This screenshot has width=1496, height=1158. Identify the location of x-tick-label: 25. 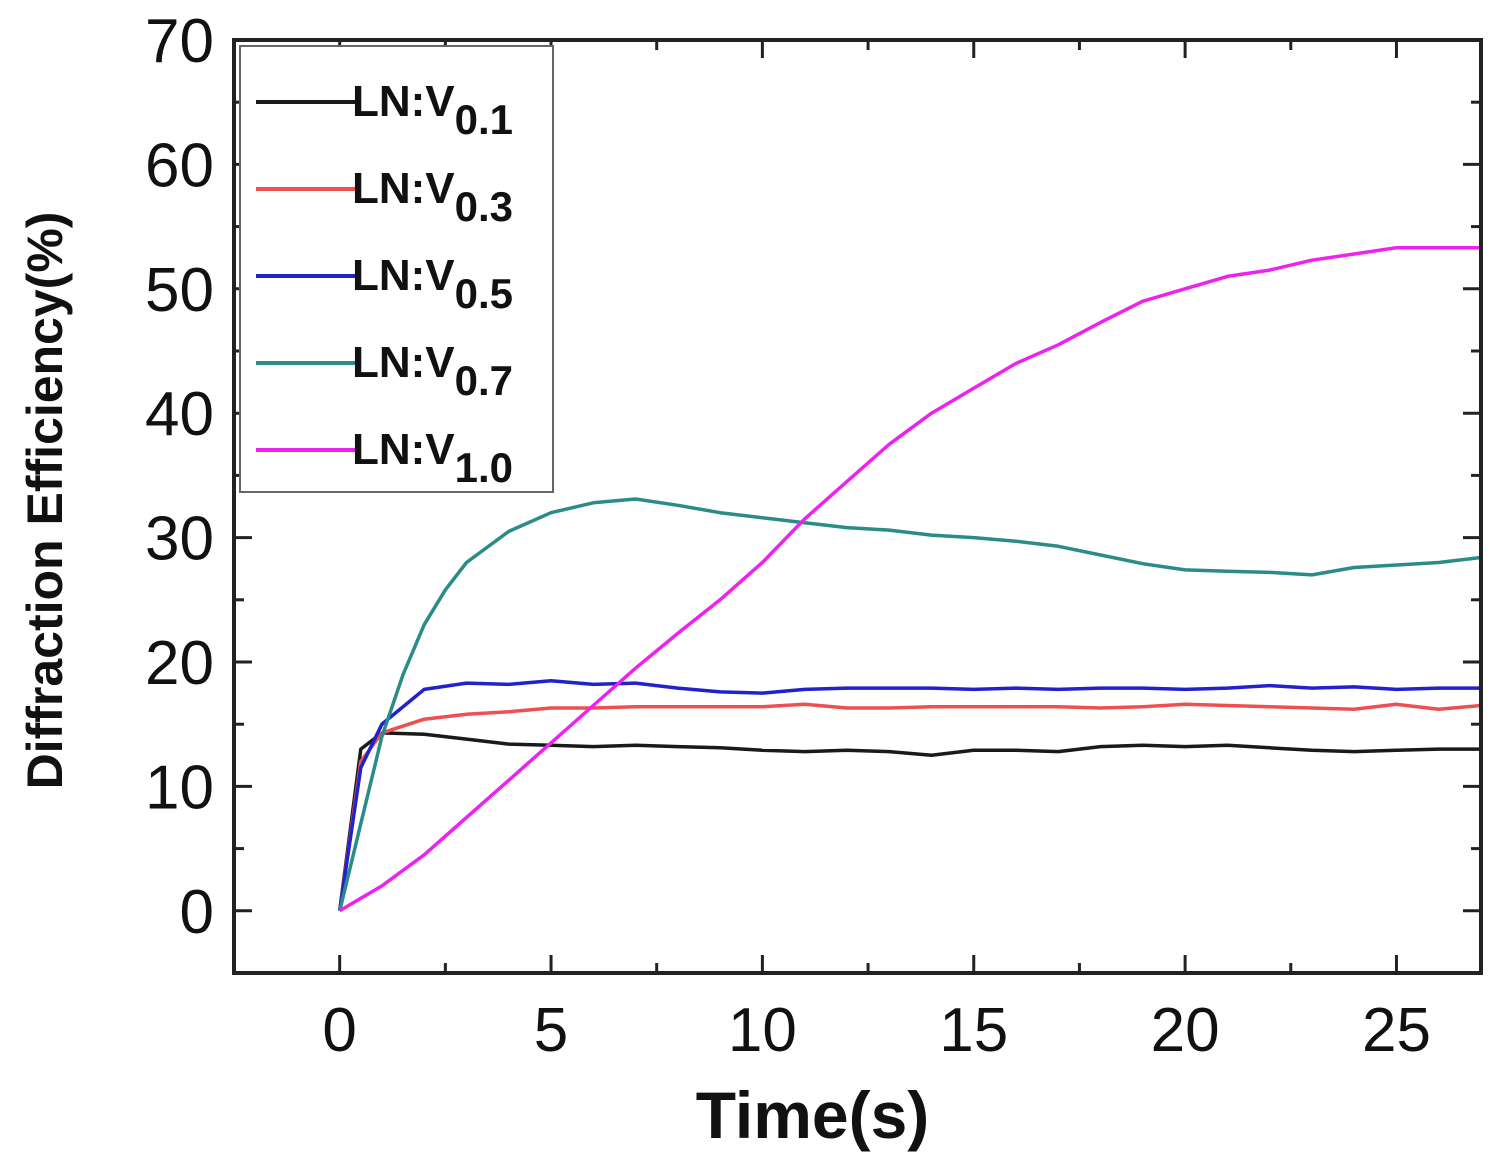
(1396, 1030).